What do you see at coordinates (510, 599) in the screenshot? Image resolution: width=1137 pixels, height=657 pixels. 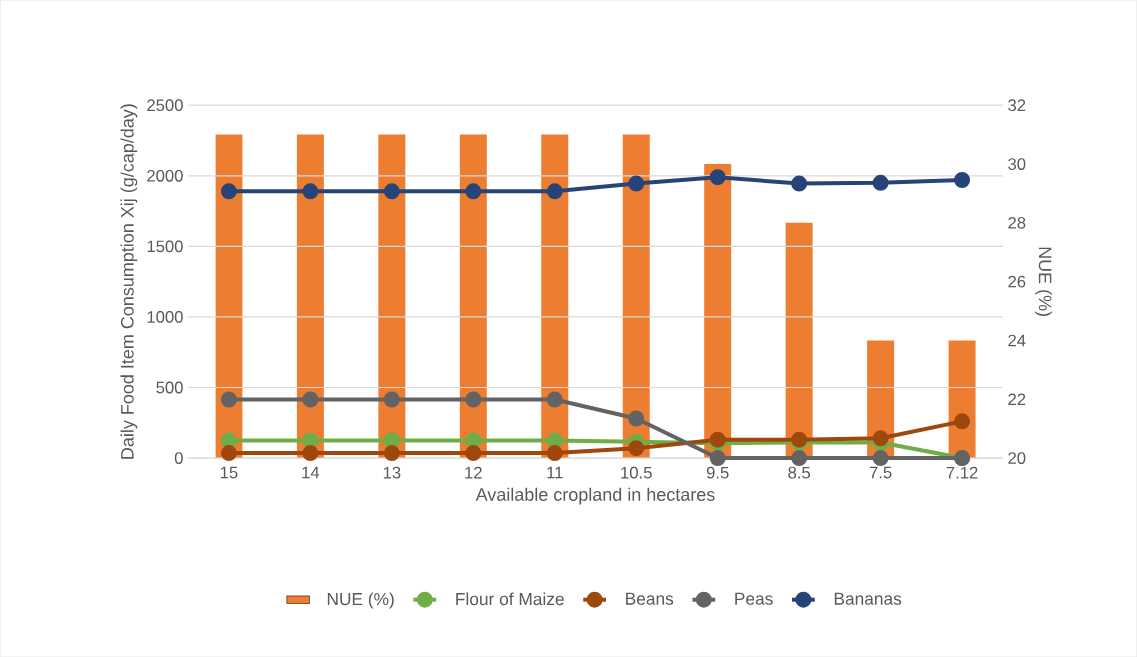 I see `legend-label: Flour of Maize` at bounding box center [510, 599].